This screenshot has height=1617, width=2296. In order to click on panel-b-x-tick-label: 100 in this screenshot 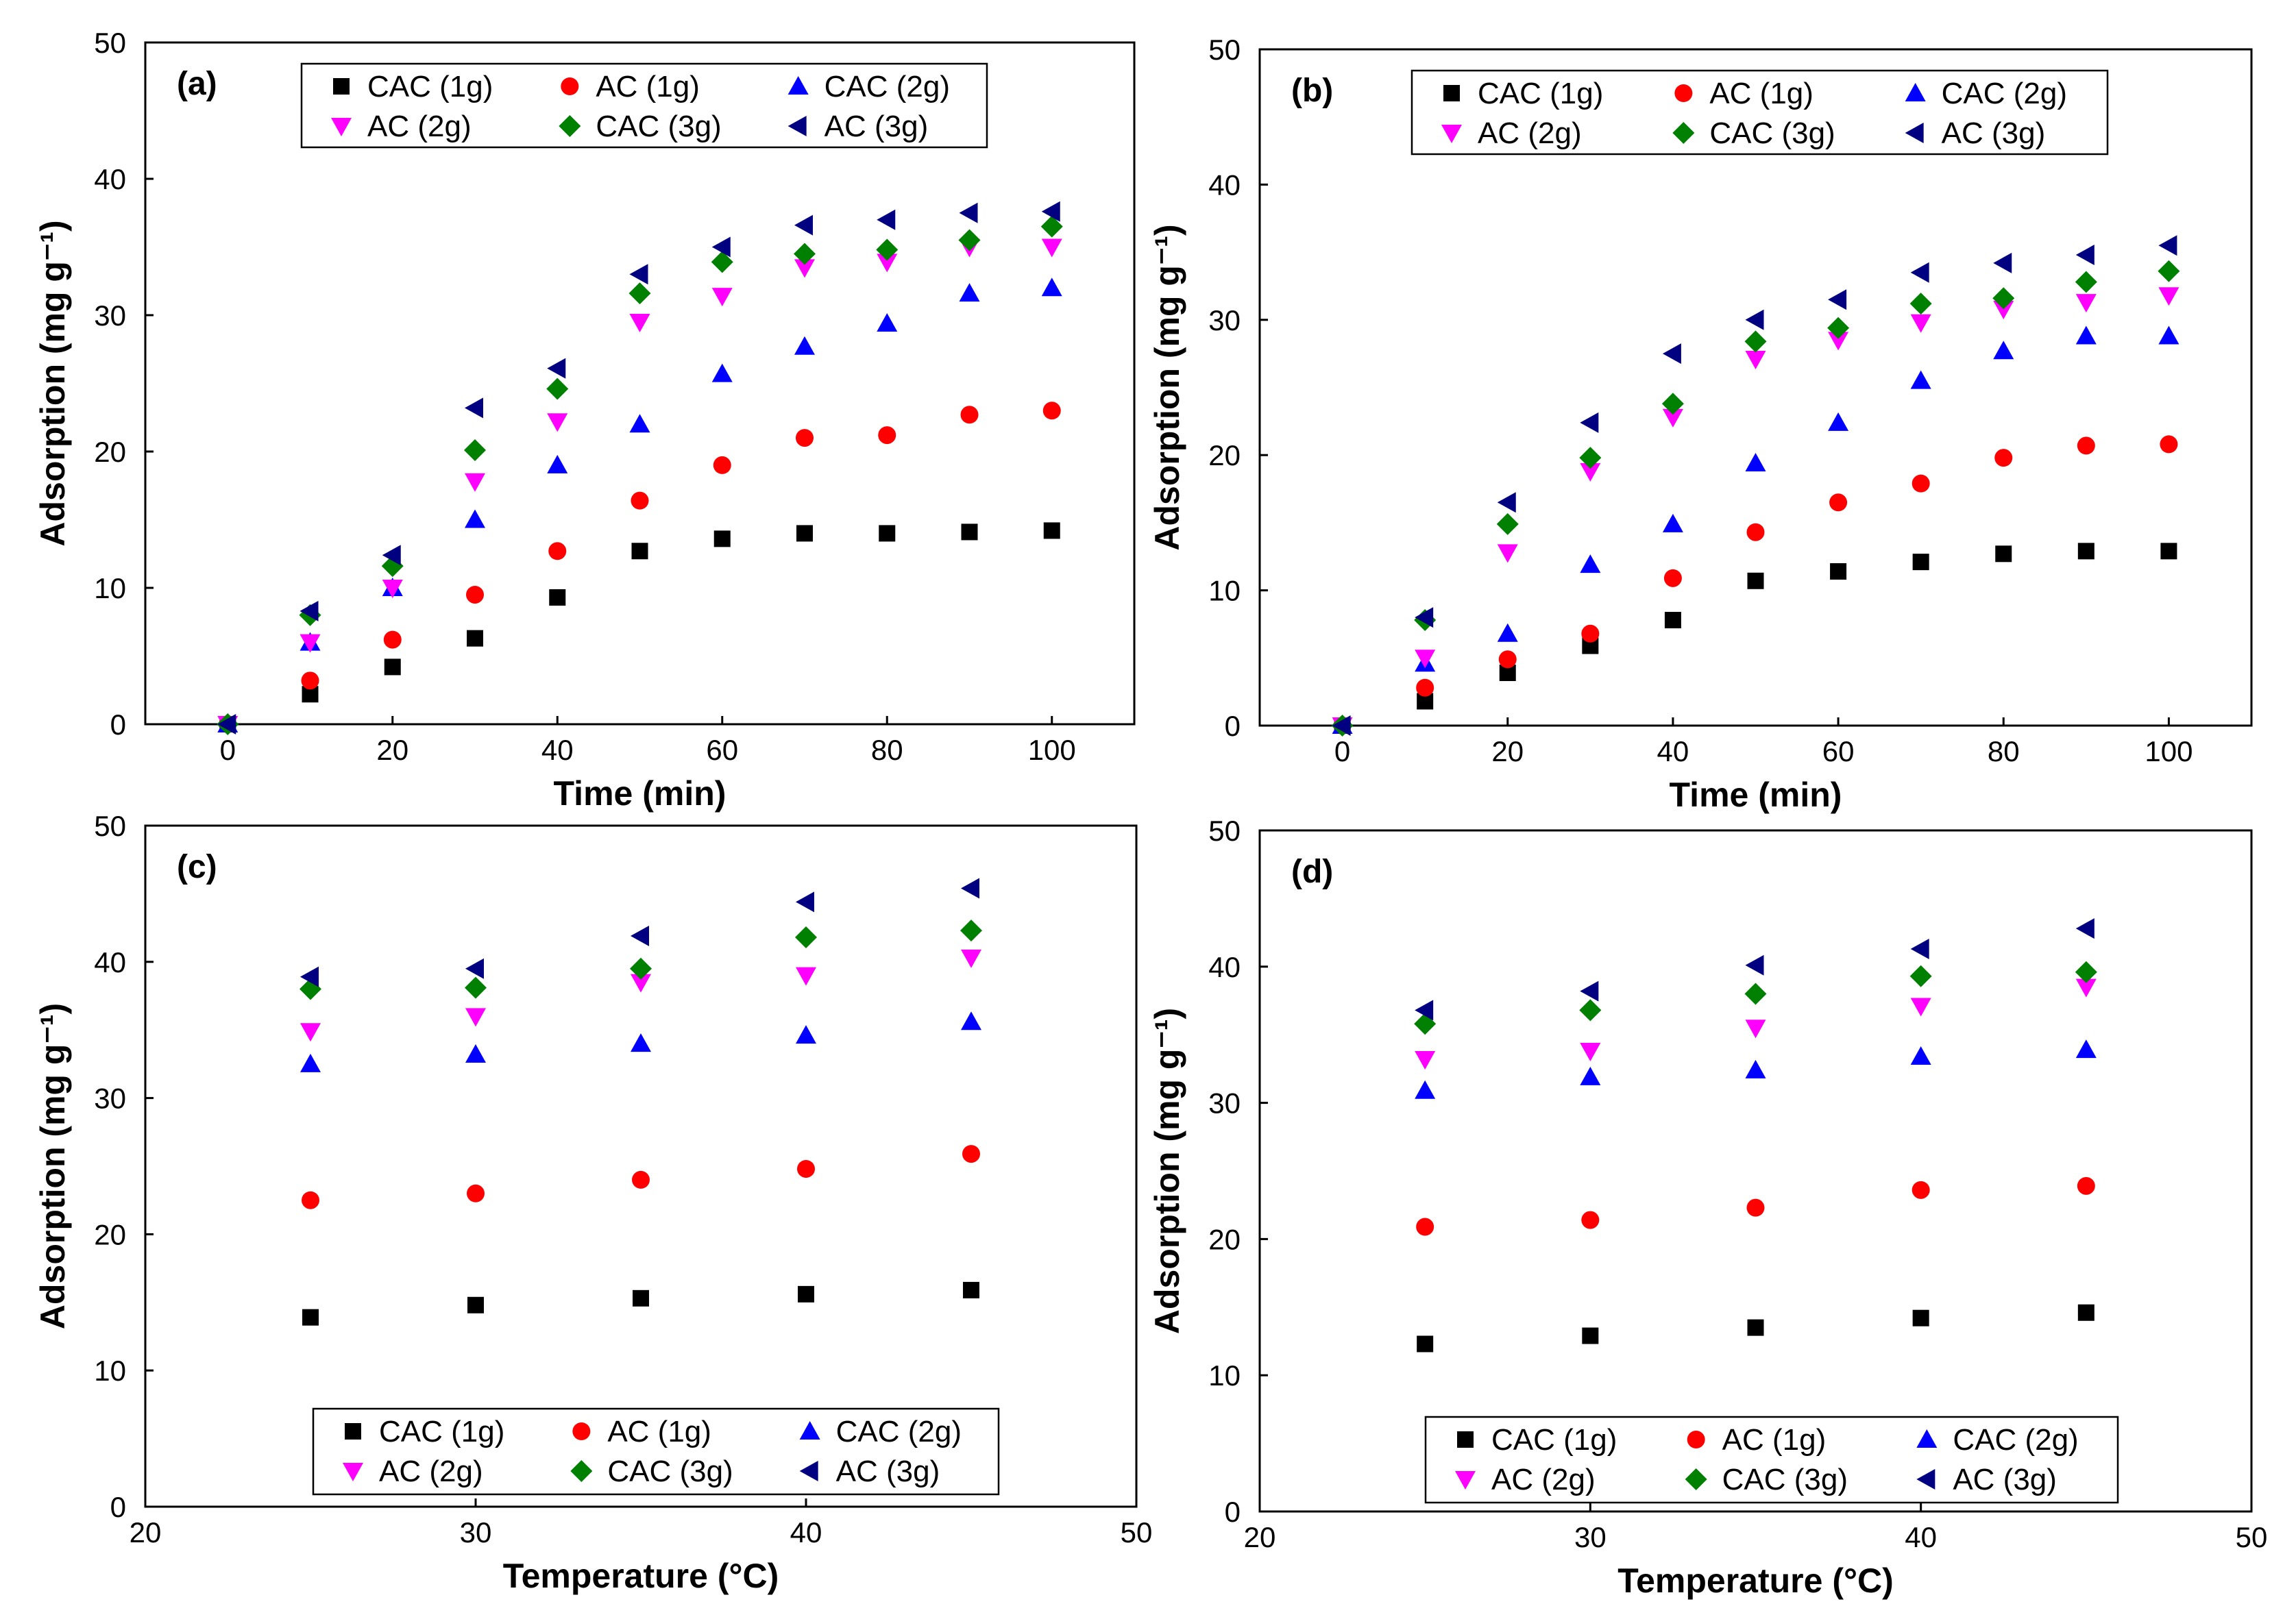, I will do `click(2169, 751)`.